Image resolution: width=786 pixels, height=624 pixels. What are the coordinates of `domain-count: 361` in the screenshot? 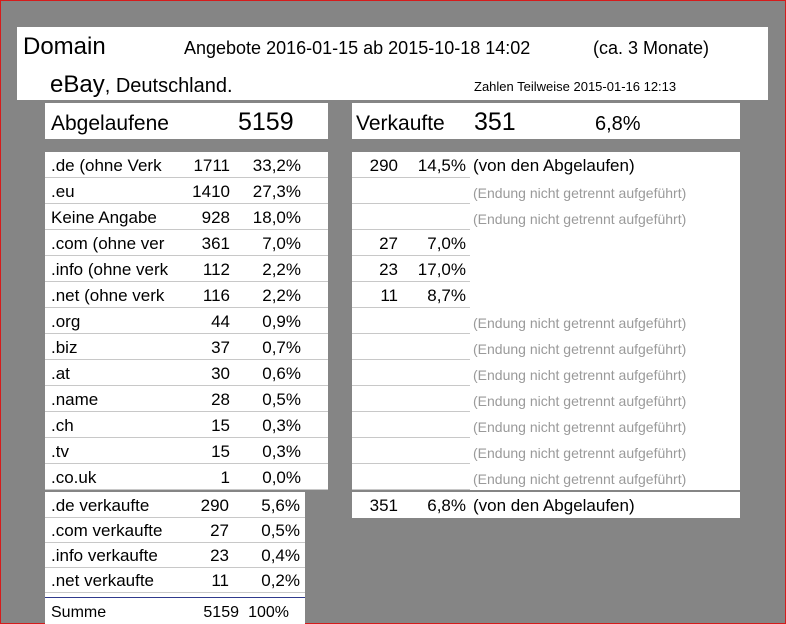 It's located at (215, 244).